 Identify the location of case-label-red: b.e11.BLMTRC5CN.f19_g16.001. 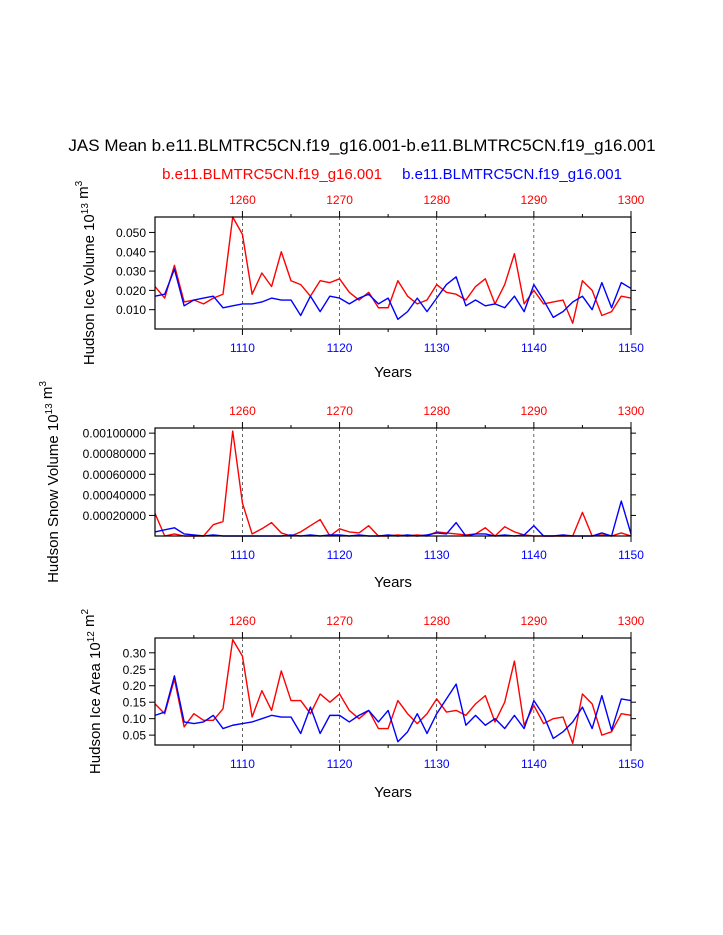
(272, 174).